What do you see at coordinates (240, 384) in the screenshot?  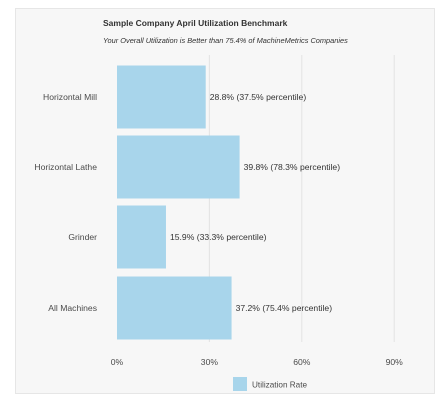 I see `legend-swatch` at bounding box center [240, 384].